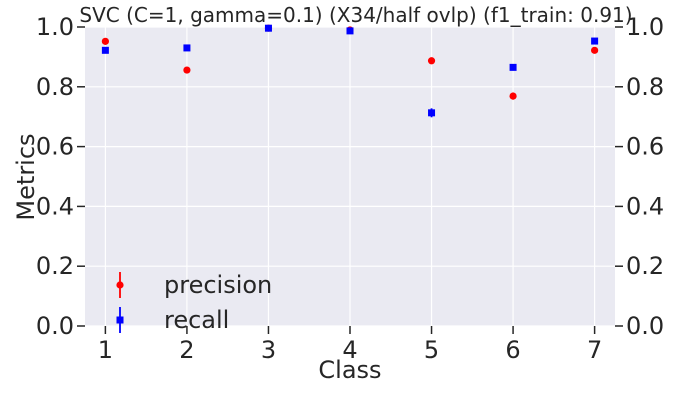 The image size is (680, 418). What do you see at coordinates (186, 350) in the screenshot?
I see `x-tick-label: 2` at bounding box center [186, 350].